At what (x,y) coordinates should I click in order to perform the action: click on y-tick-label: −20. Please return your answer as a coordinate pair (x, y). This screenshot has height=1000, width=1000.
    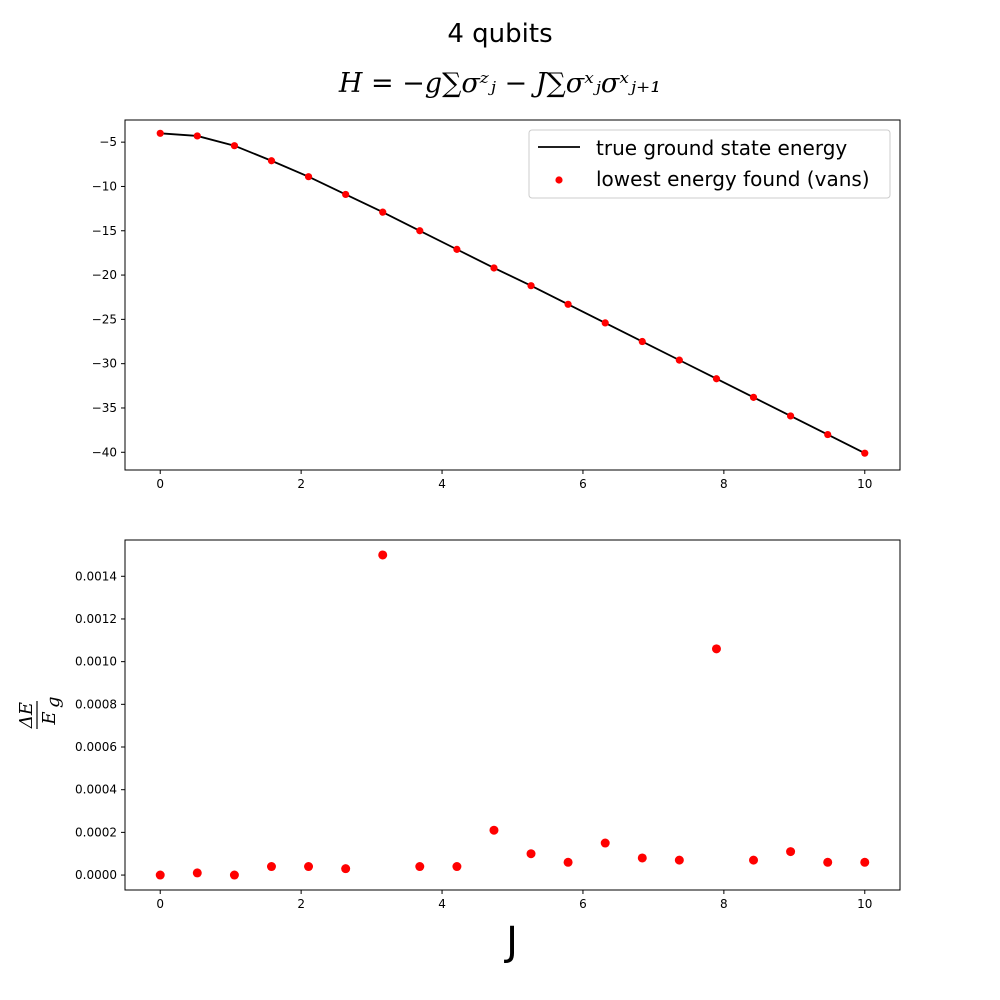
    Looking at the image, I should click on (104, 275).